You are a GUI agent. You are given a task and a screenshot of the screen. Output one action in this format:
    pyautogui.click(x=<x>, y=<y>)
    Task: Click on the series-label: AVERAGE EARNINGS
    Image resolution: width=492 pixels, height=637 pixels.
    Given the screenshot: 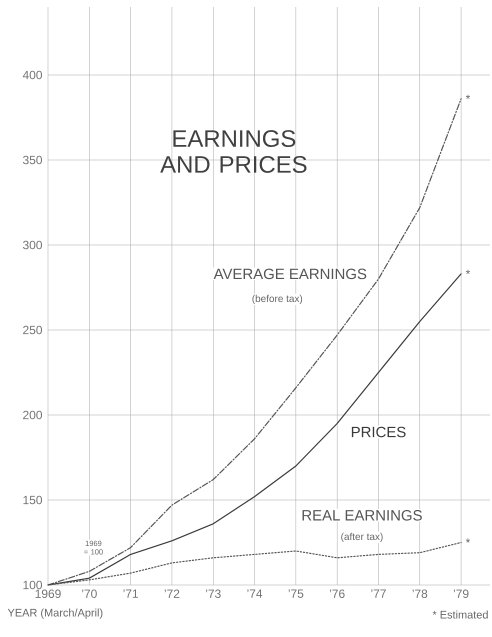 What is the action you would take?
    pyautogui.click(x=290, y=274)
    